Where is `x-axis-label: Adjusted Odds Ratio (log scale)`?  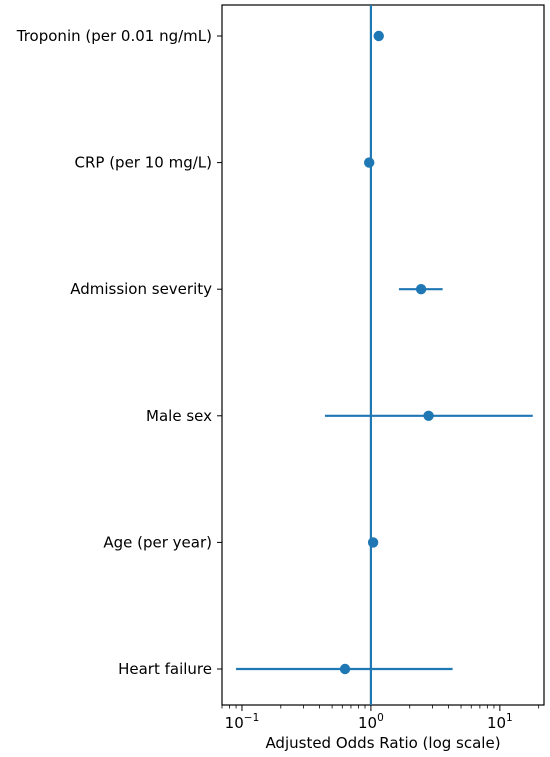 x-axis-label: Adjusted Odds Ratio (log scale) is located at coordinates (382, 743).